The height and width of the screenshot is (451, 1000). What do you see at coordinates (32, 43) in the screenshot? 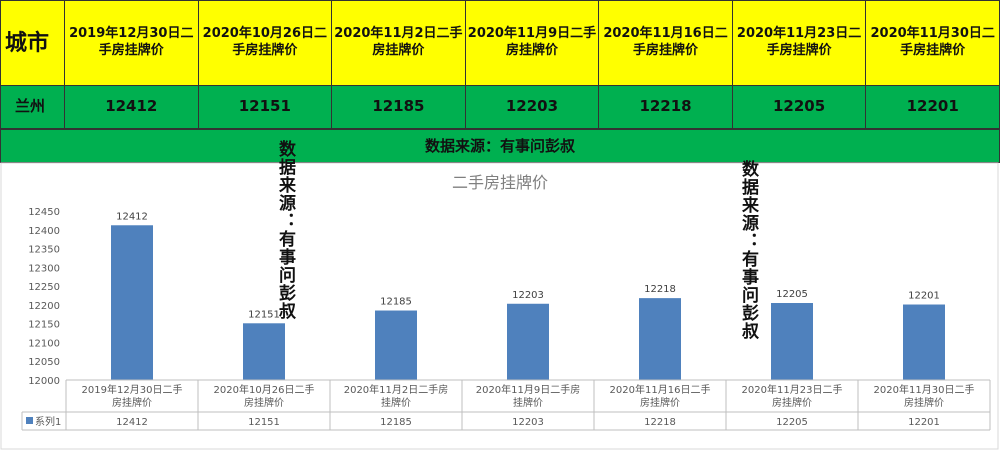
I see `city-header: 城市` at bounding box center [32, 43].